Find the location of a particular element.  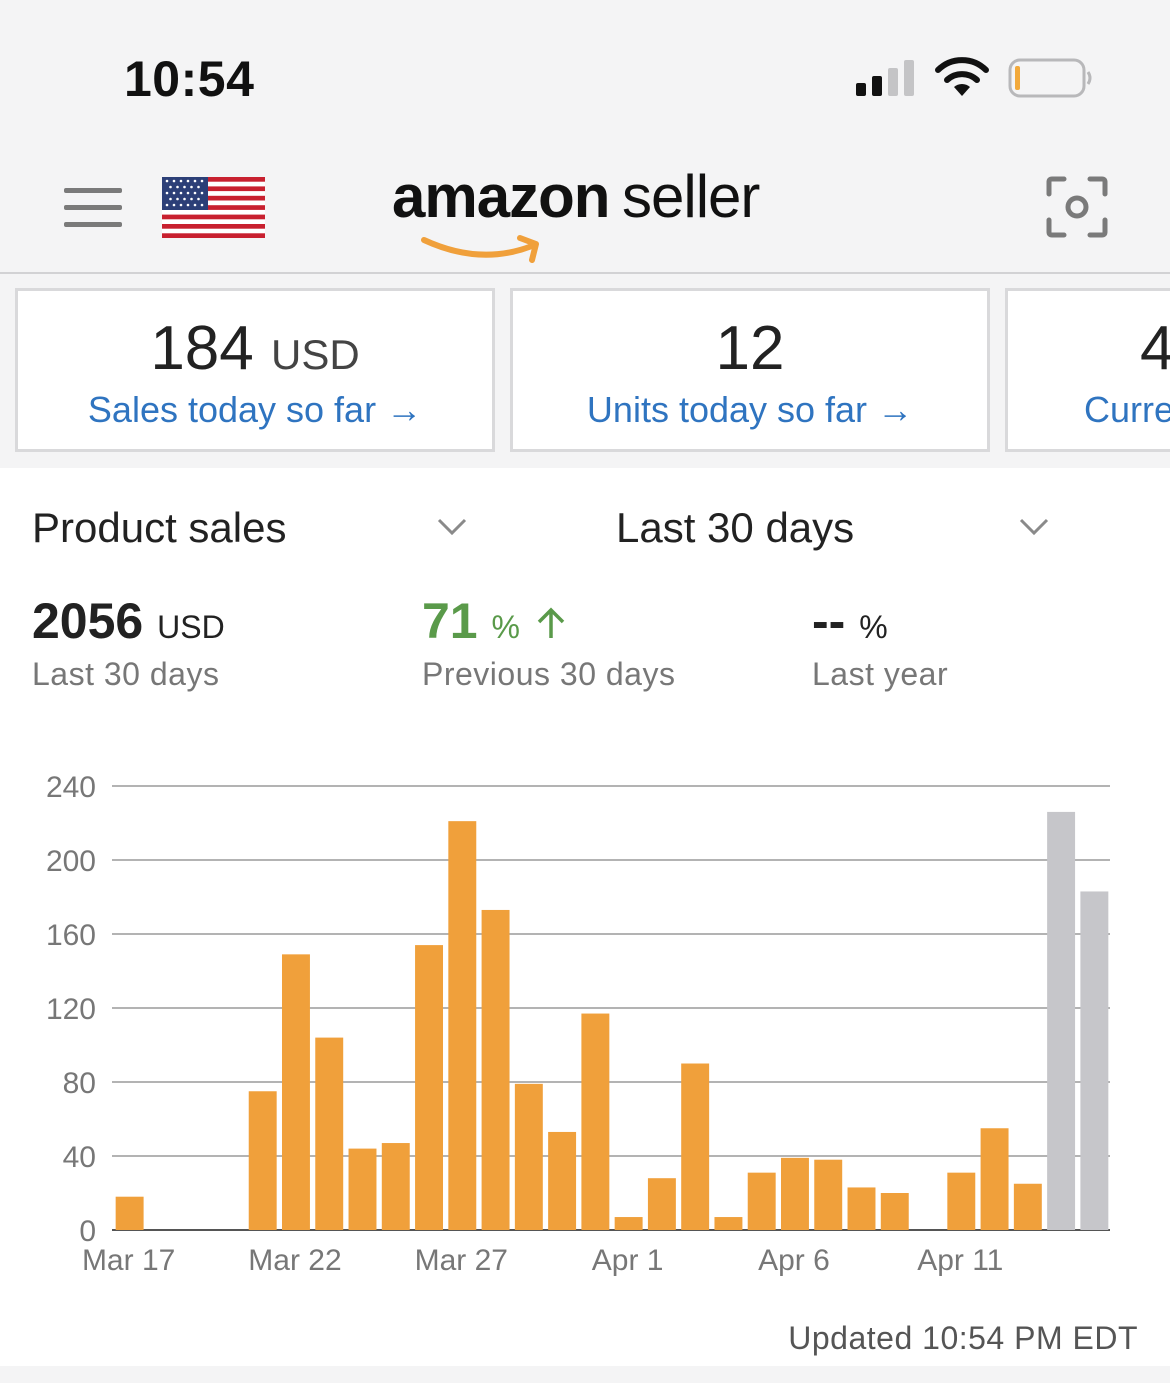

y-tick-label: 40 is located at coordinates (79, 1157).